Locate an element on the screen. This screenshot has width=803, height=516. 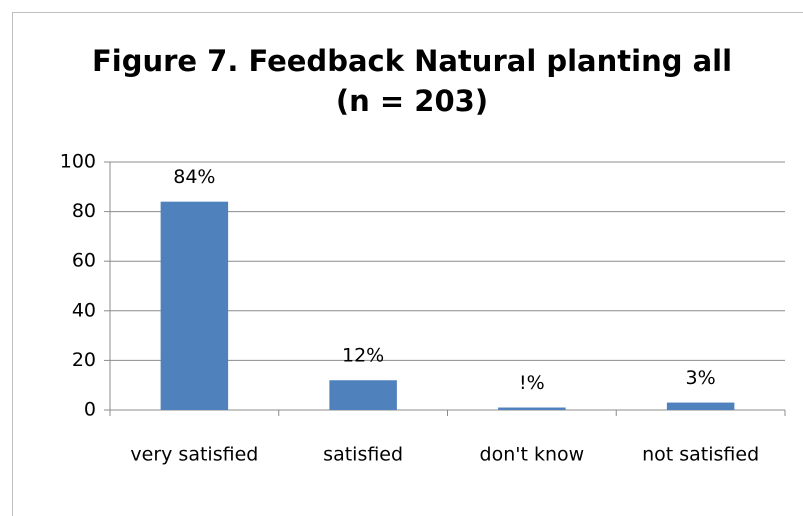
data-label: !% is located at coordinates (532, 383).